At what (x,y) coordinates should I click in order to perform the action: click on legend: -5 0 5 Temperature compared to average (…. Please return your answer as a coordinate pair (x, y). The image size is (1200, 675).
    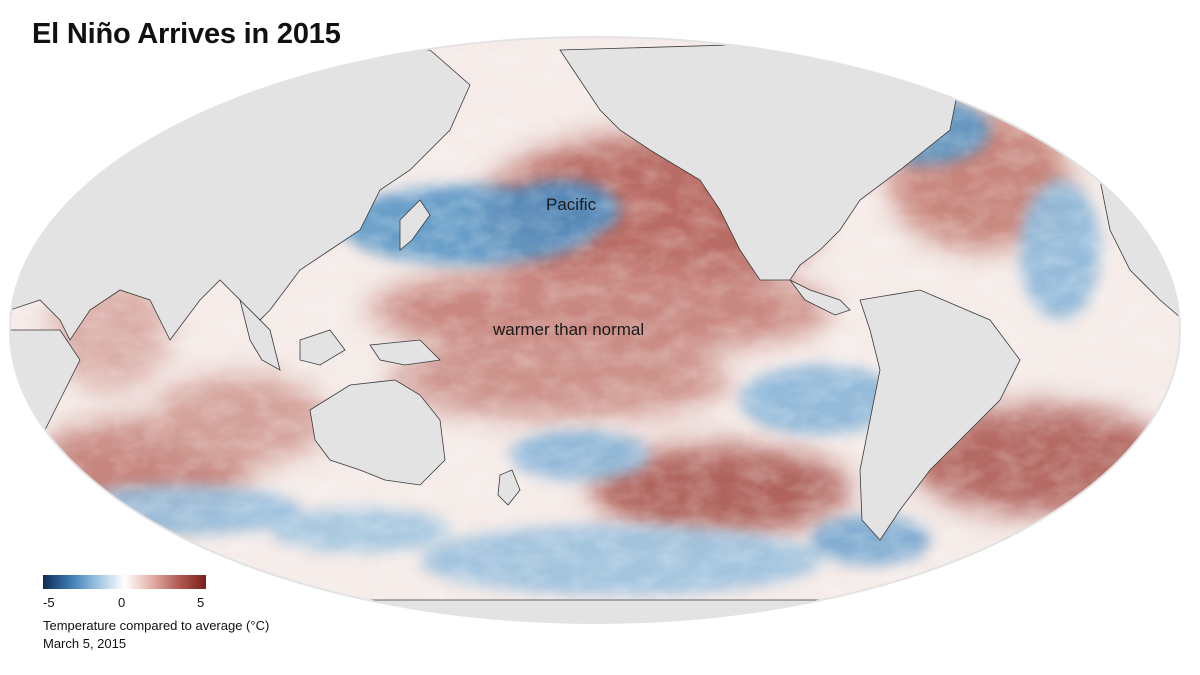
    Looking at the image, I should click on (163, 620).